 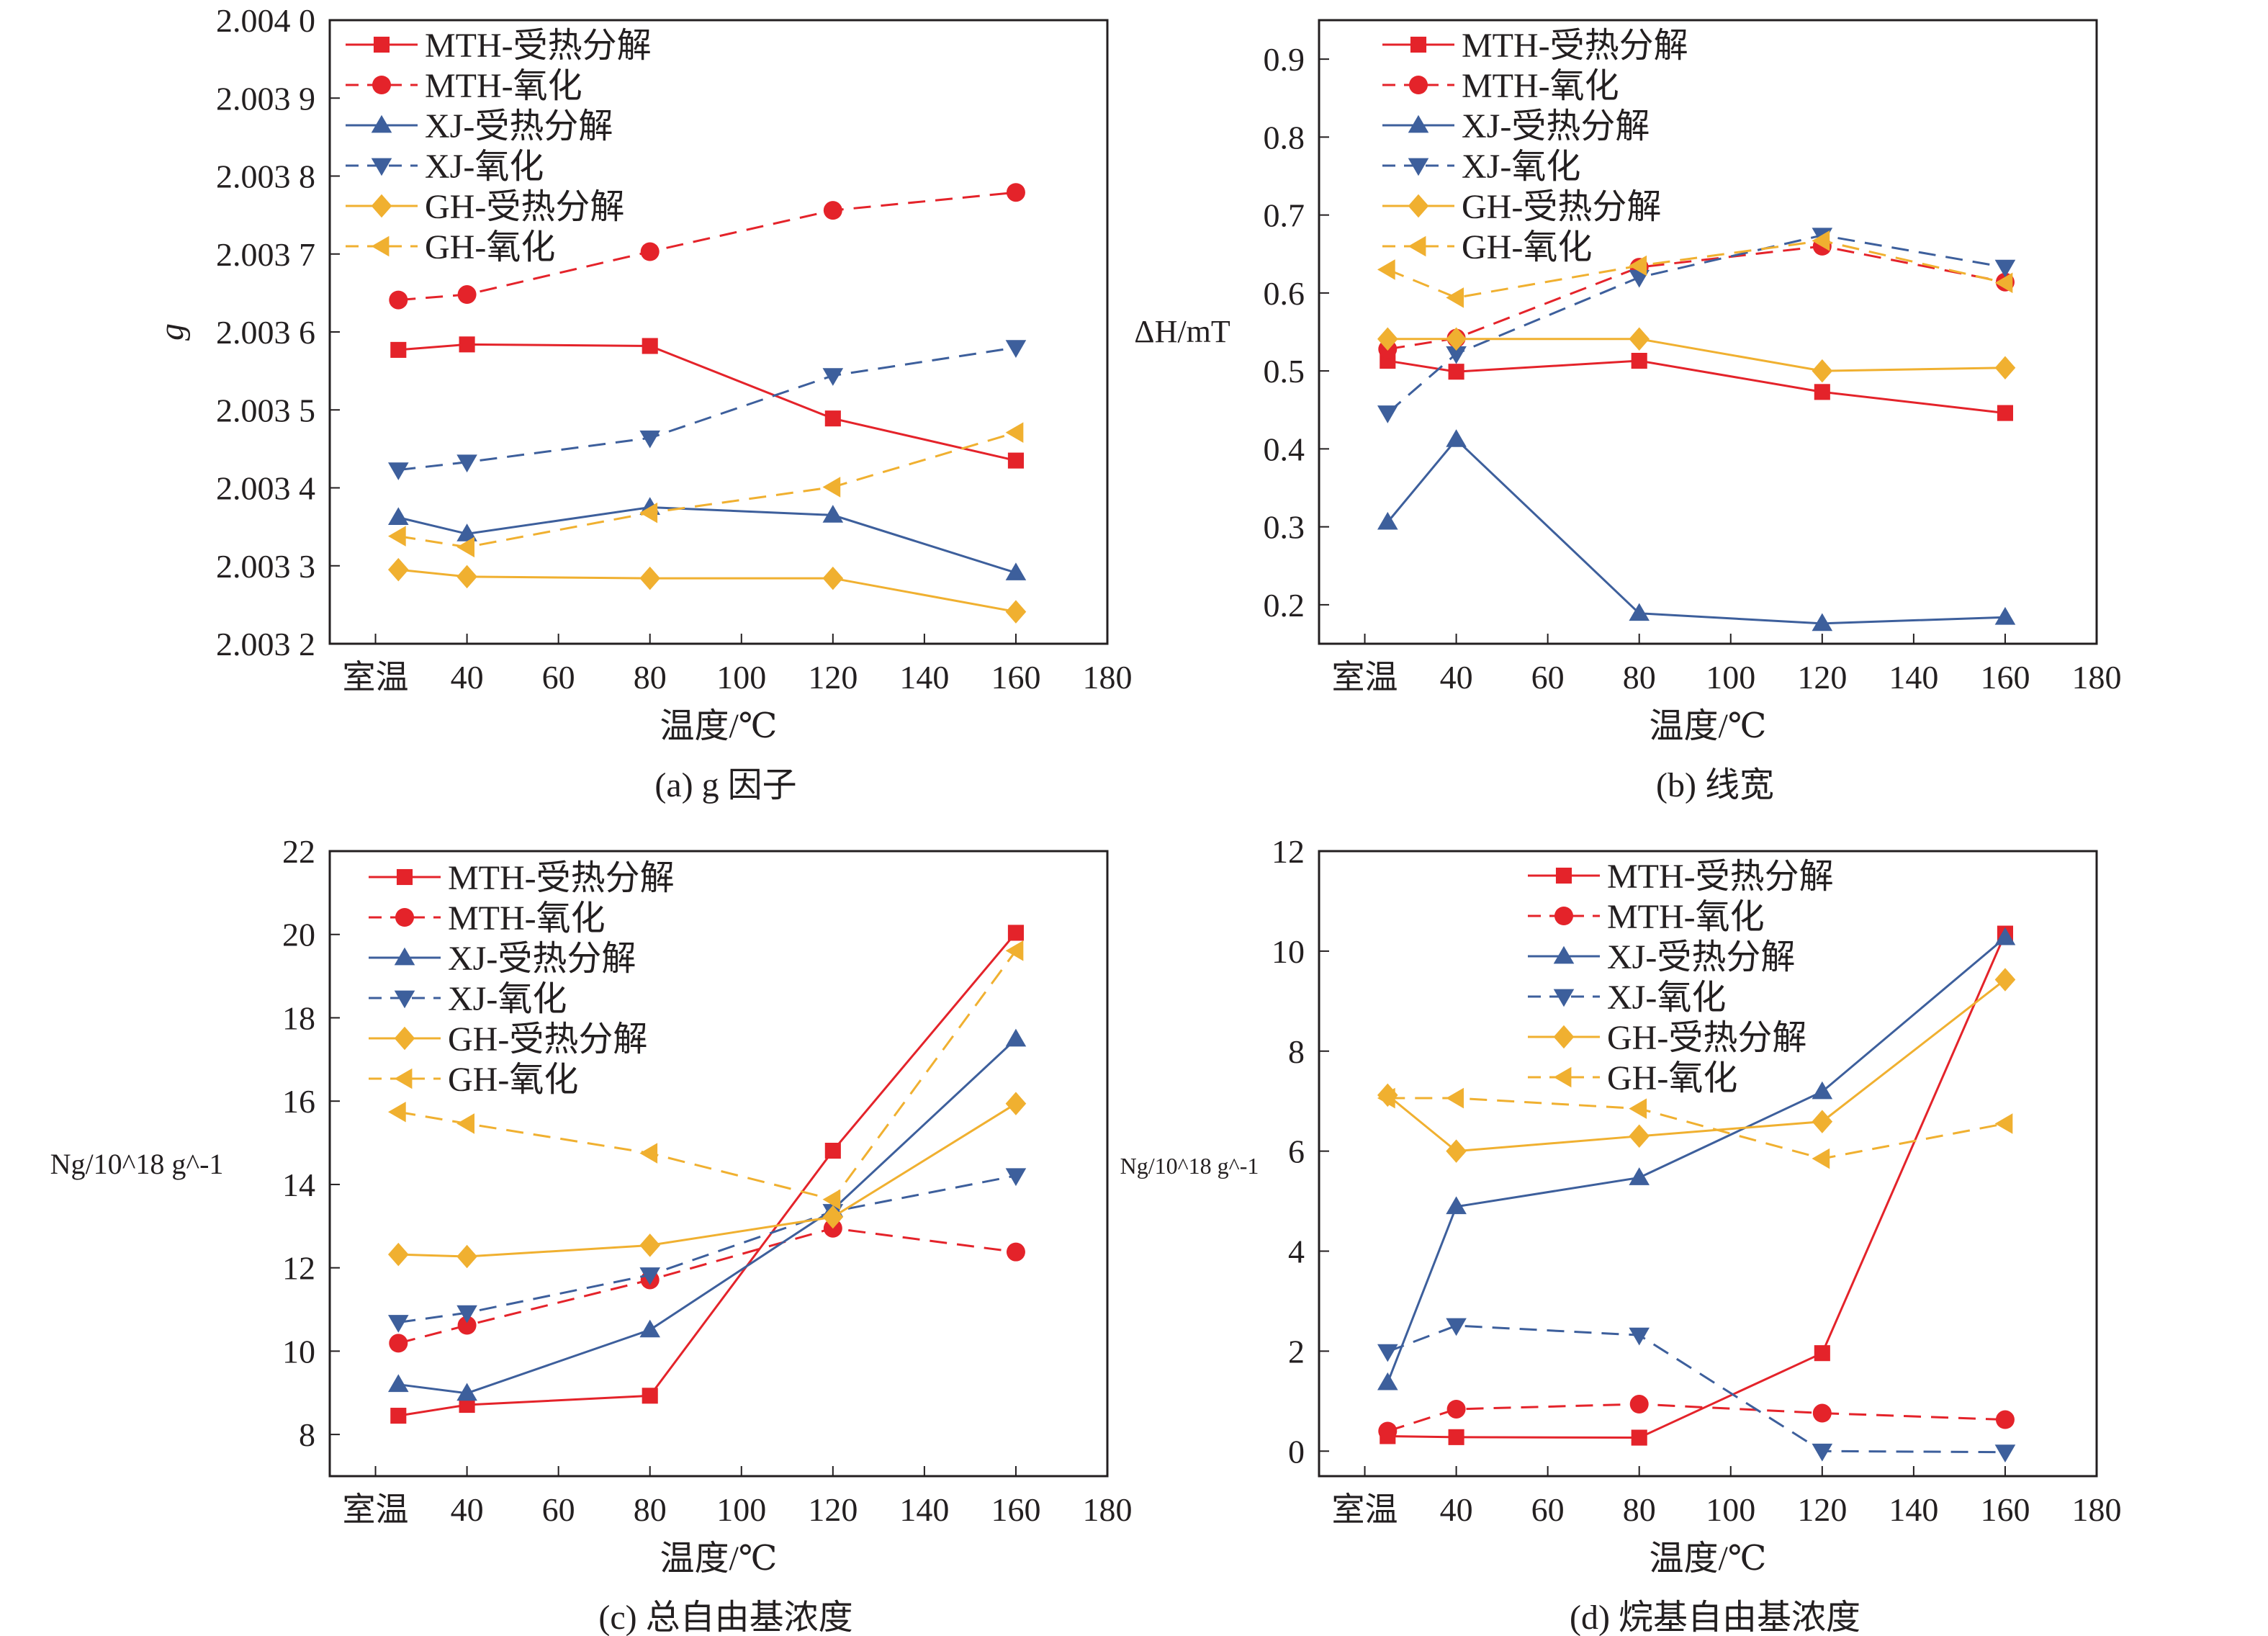 What do you see at coordinates (1284, 371) in the screenshot?
I see `y-tick-label: 0.5` at bounding box center [1284, 371].